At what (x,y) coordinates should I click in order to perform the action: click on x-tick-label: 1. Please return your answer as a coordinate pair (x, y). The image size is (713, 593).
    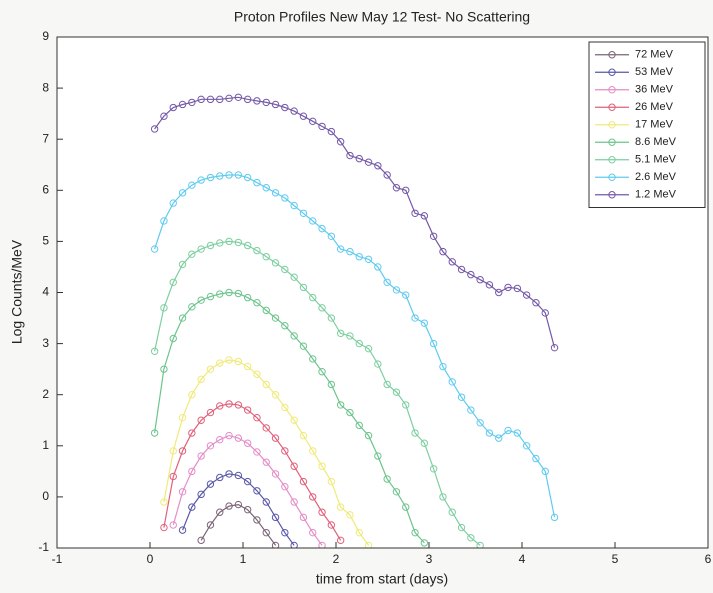
    Looking at the image, I should click on (243, 559).